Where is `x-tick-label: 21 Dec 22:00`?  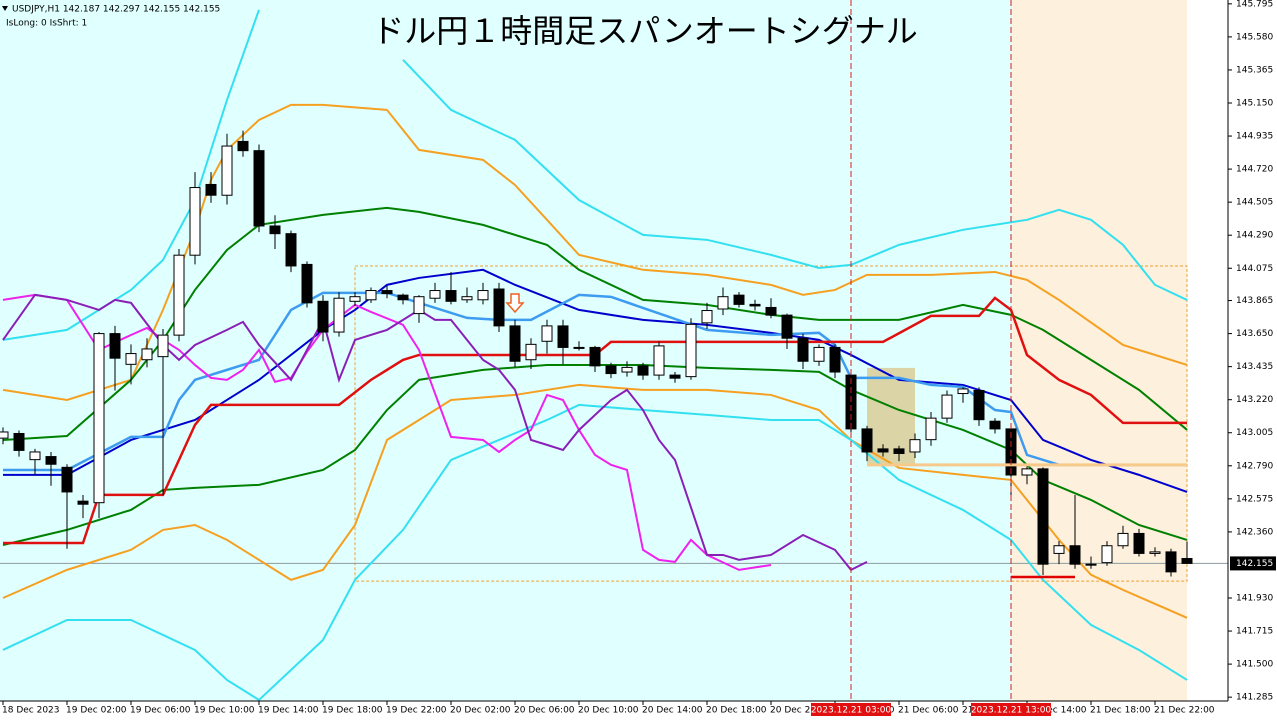 x-tick-label: 21 Dec 22:00 is located at coordinates (1184, 711).